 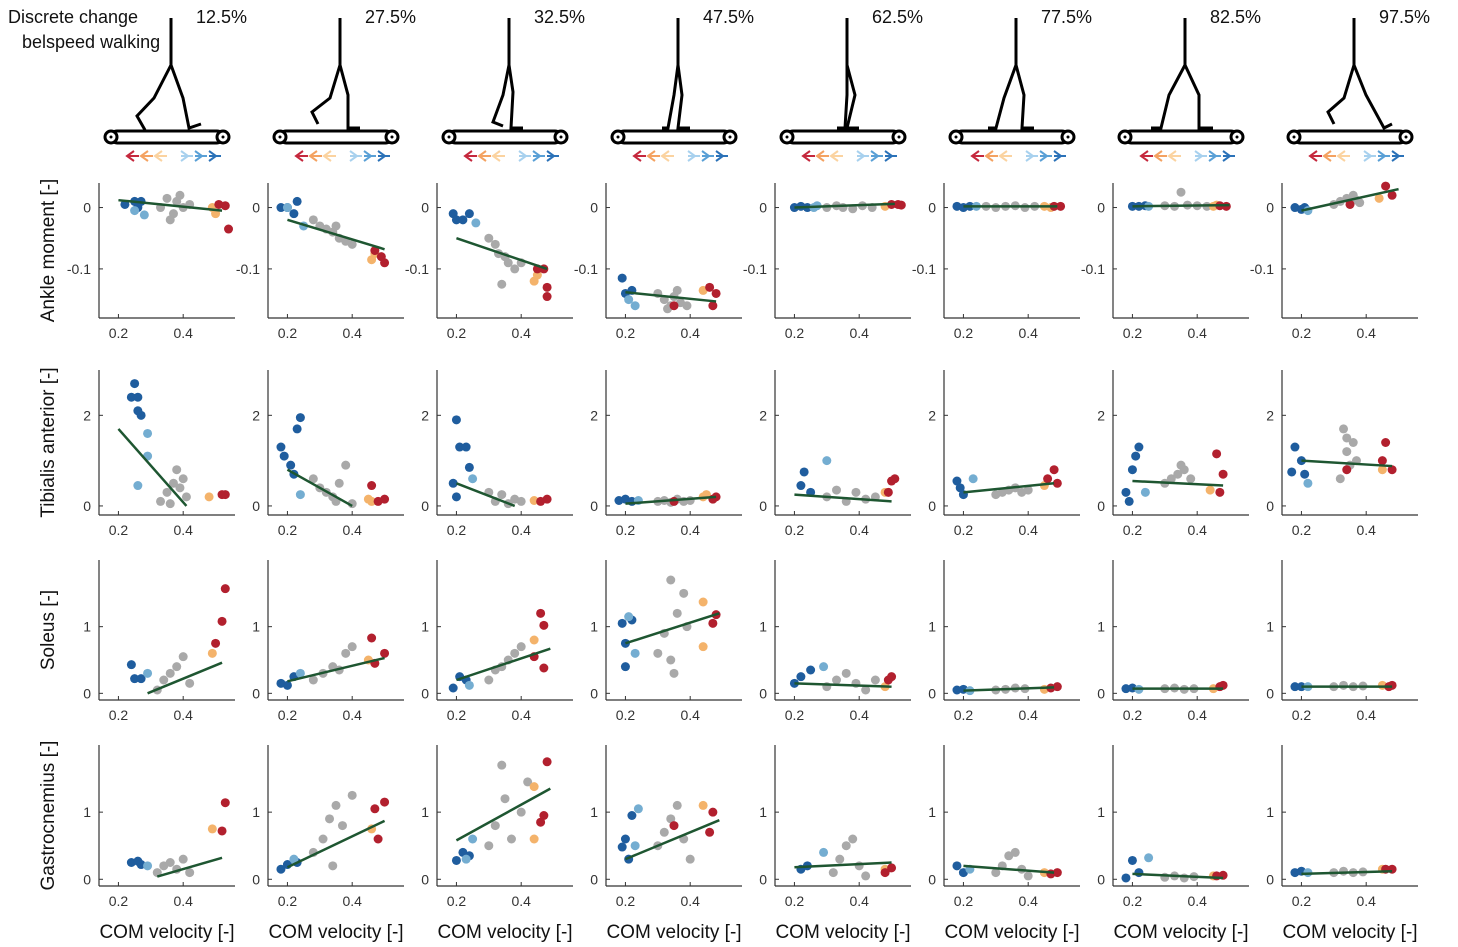 What do you see at coordinates (666, 454) in the screenshot?
I see `subplot: 0 2 0.2 0.4` at bounding box center [666, 454].